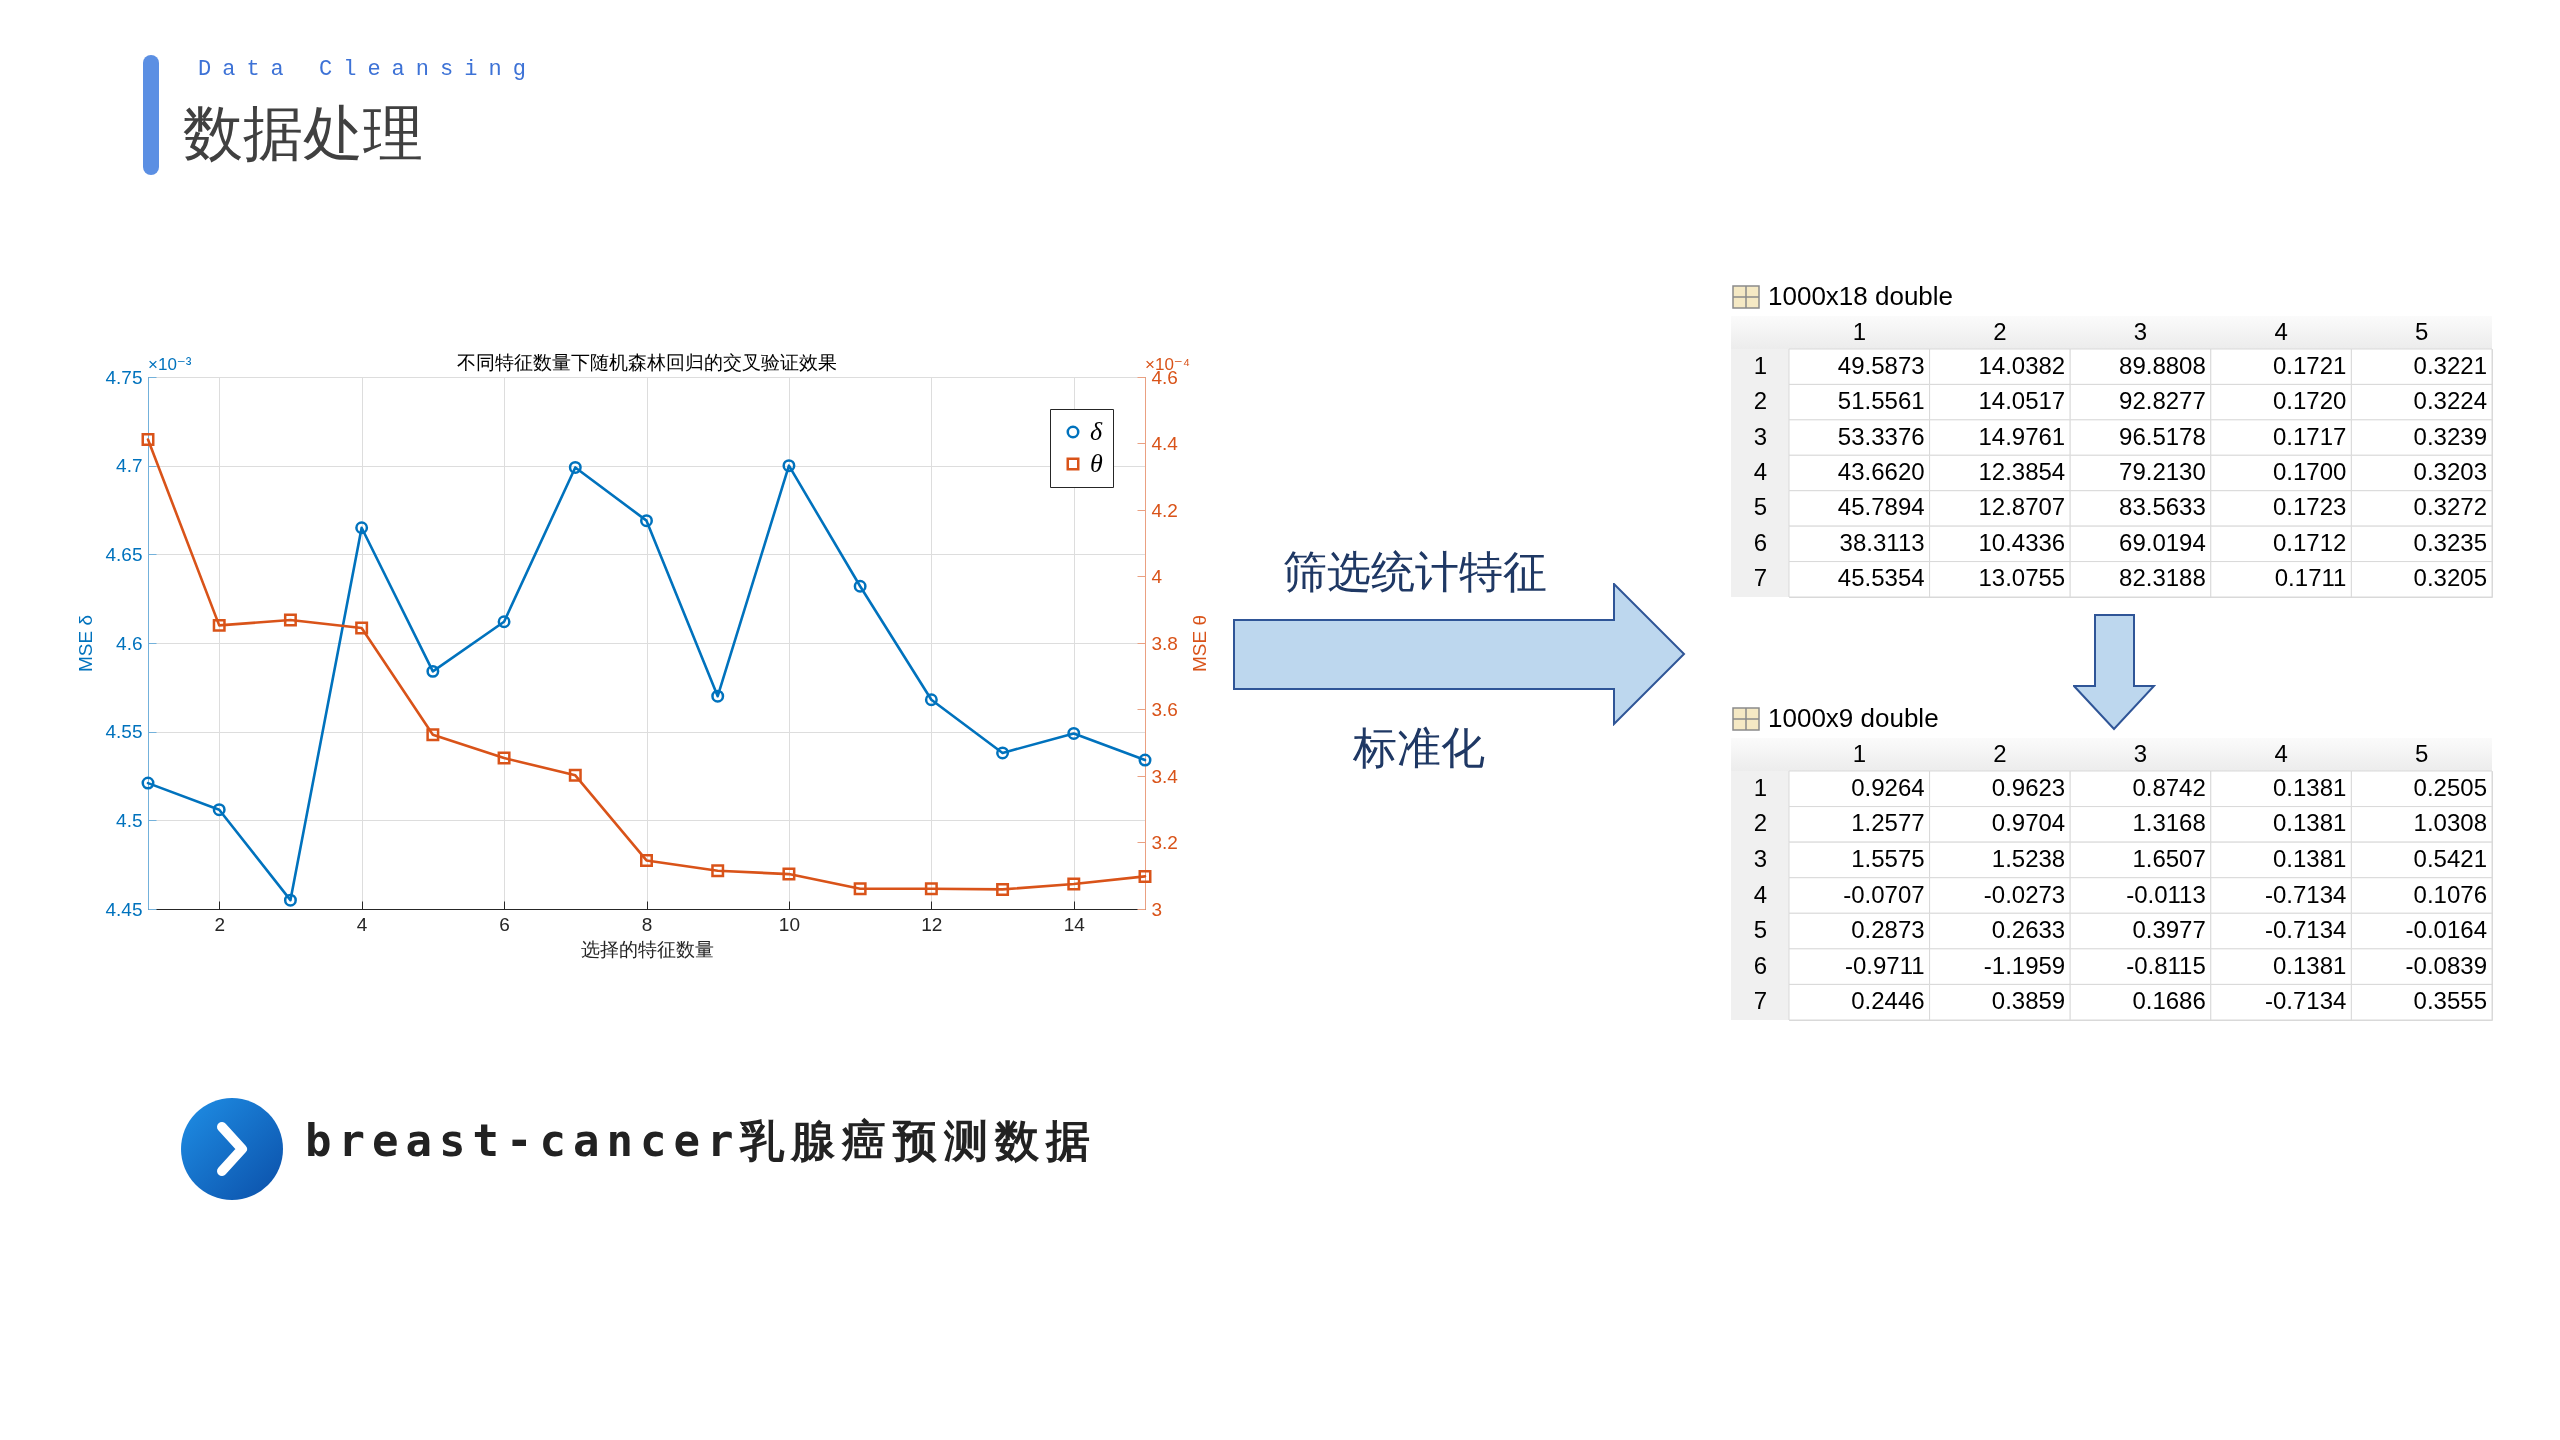 This screenshot has width=2560, height=1440. What do you see at coordinates (2450, 365) in the screenshot?
I see `data-label: 0.3221` at bounding box center [2450, 365].